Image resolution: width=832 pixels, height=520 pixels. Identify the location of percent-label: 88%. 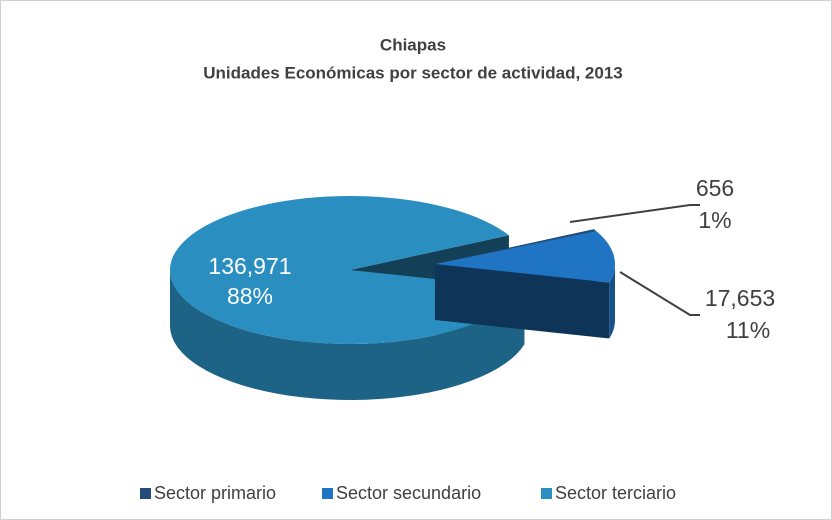
(250, 296).